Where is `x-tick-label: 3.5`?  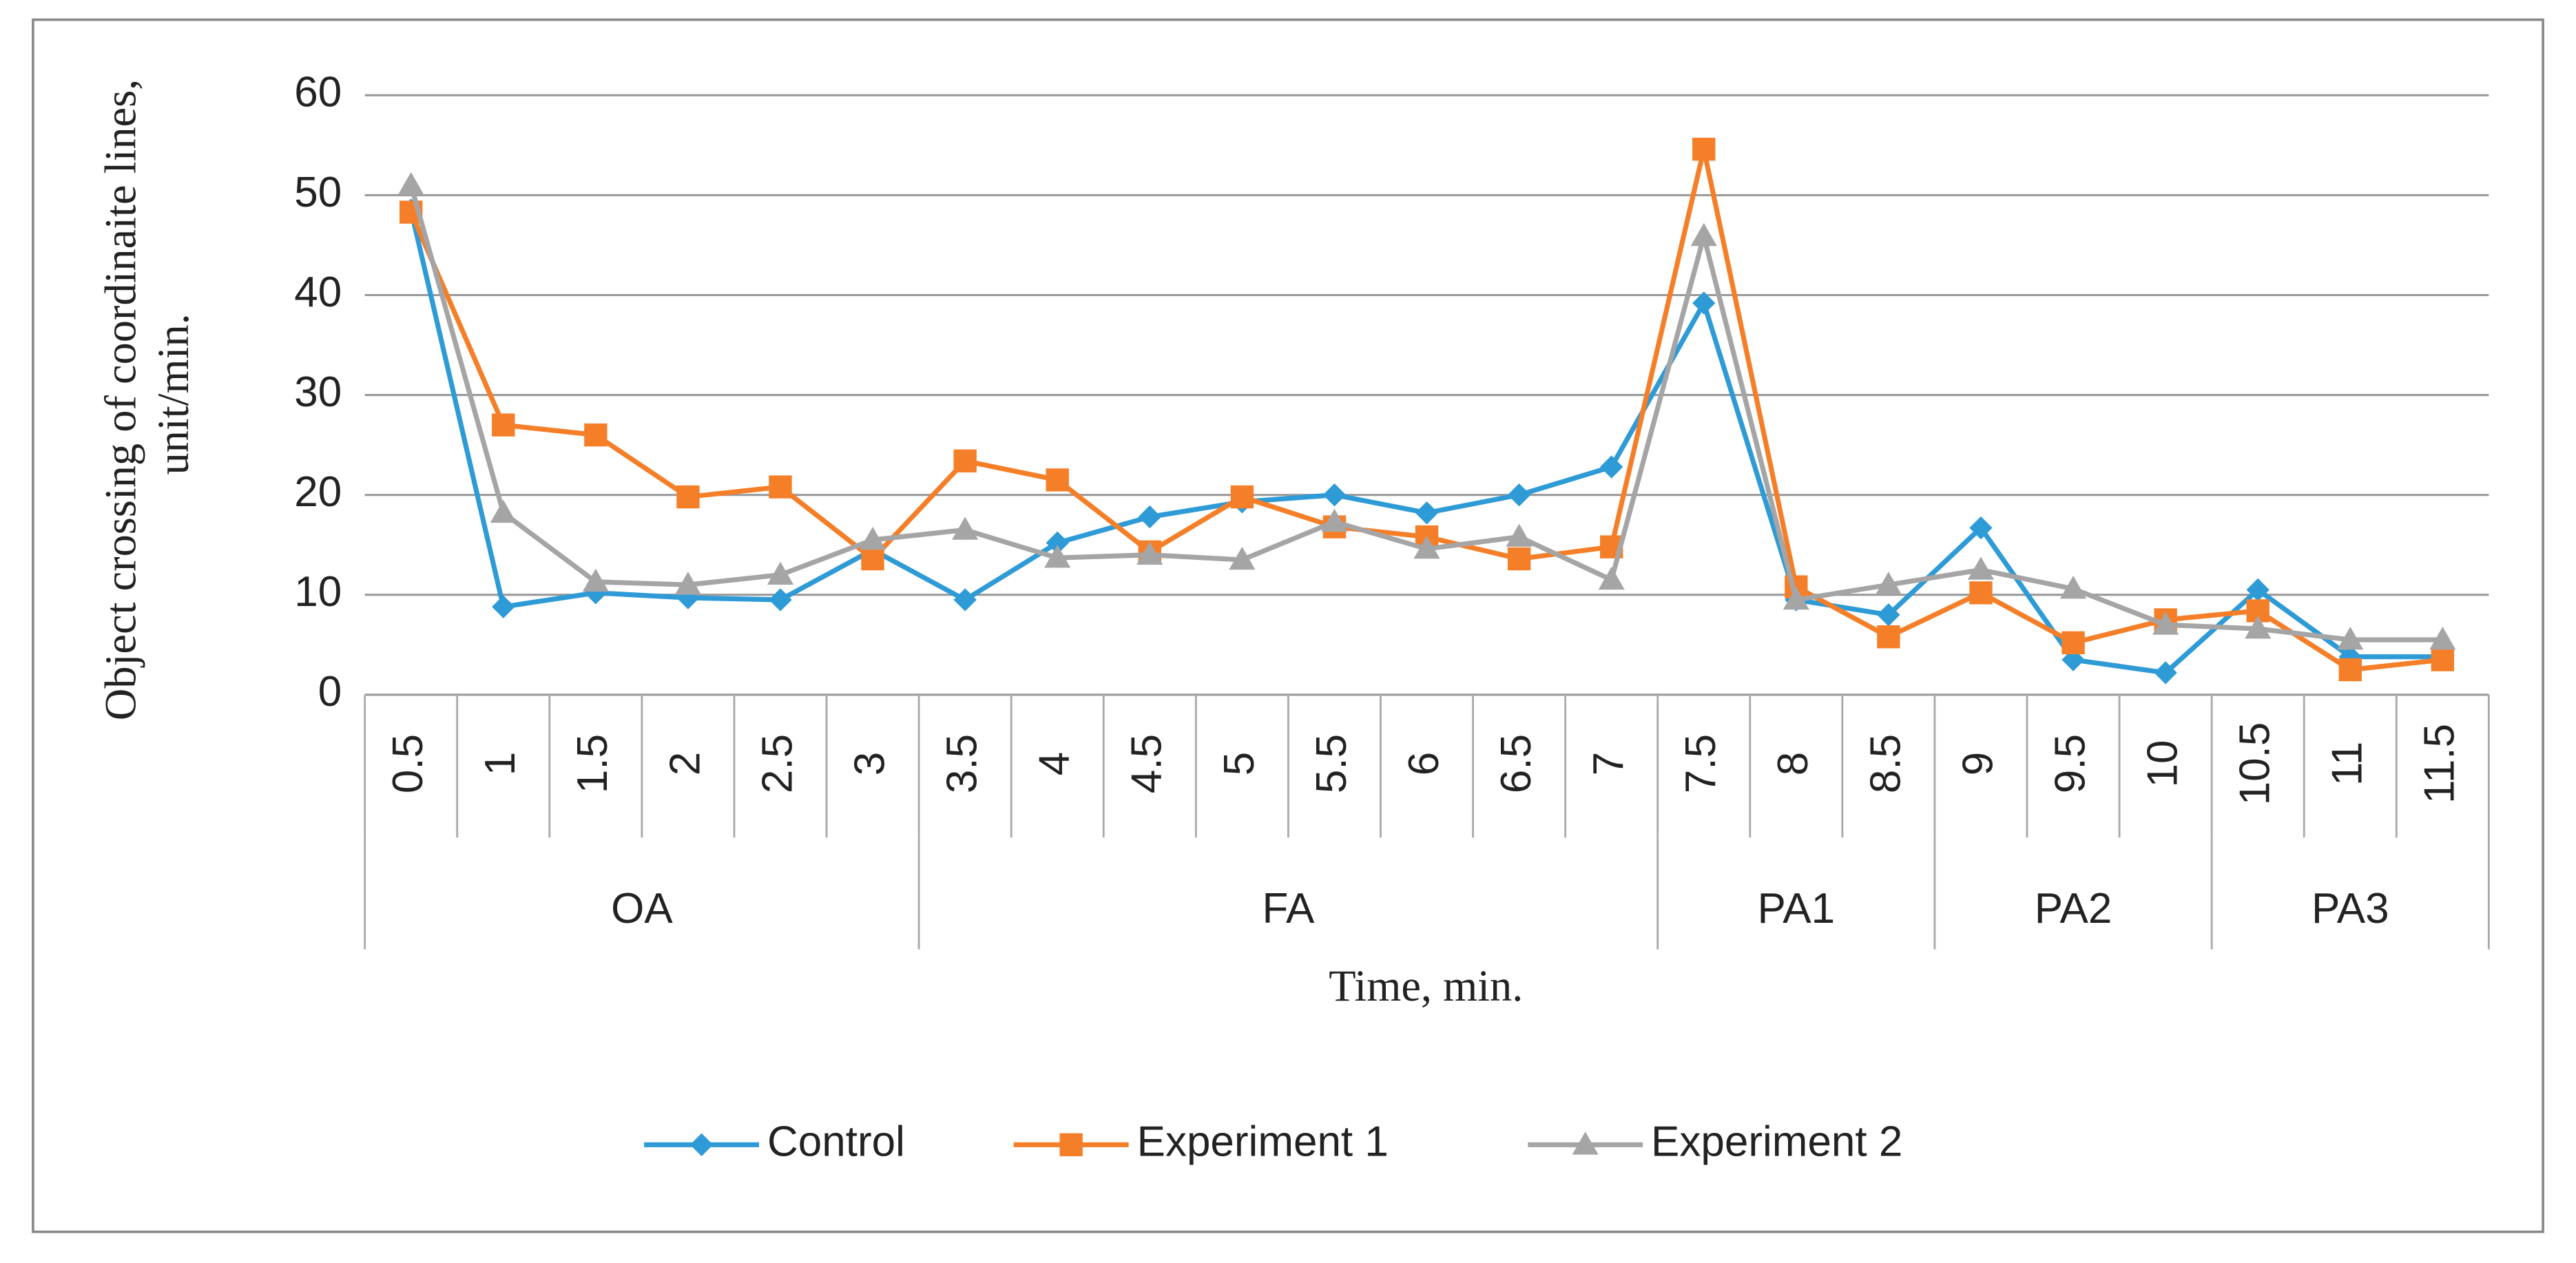
x-tick-label: 3.5 is located at coordinates (962, 764).